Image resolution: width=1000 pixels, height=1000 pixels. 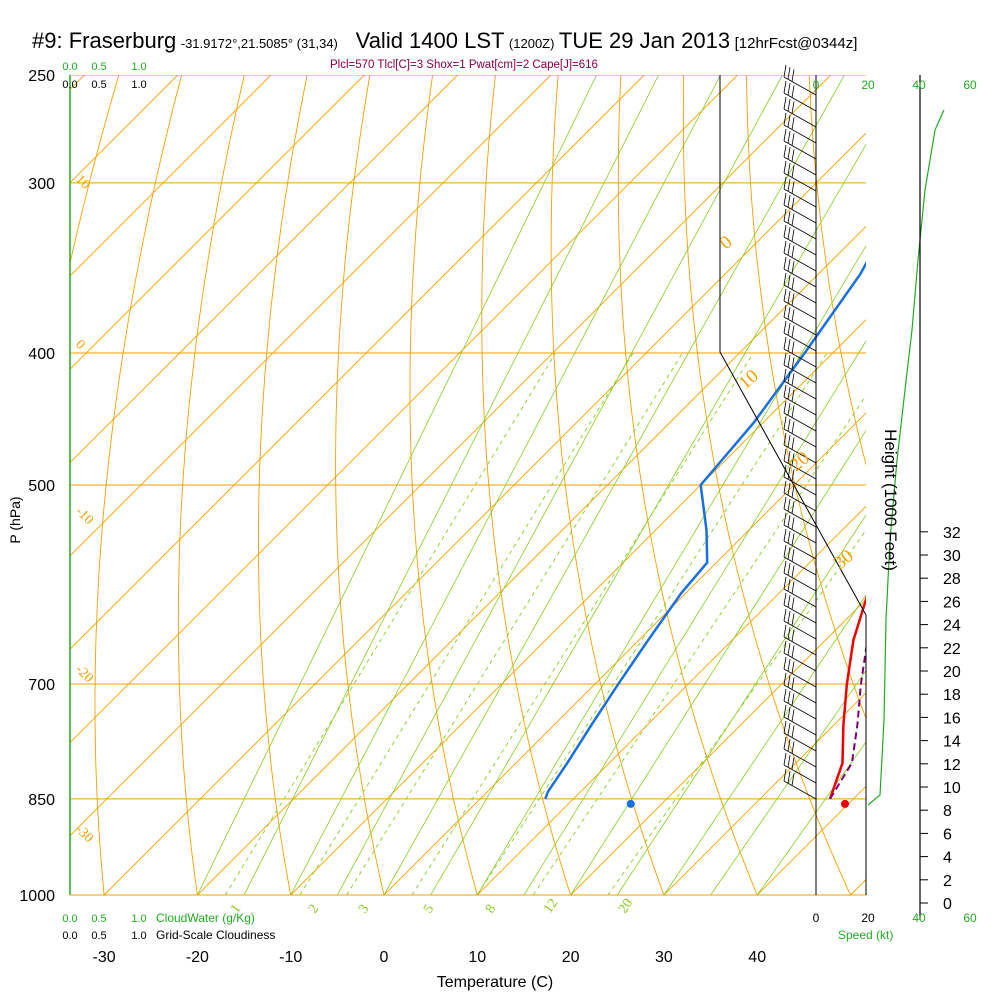 I want to click on pressure-tick-label: 400, so click(x=41, y=354).